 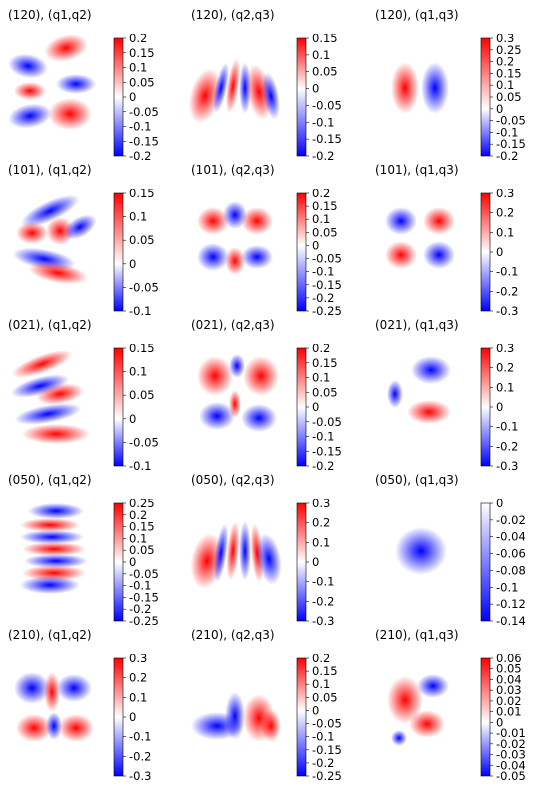 What do you see at coordinates (511, 620) in the screenshot?
I see `colorbar-tick-label: -0.14` at bounding box center [511, 620].